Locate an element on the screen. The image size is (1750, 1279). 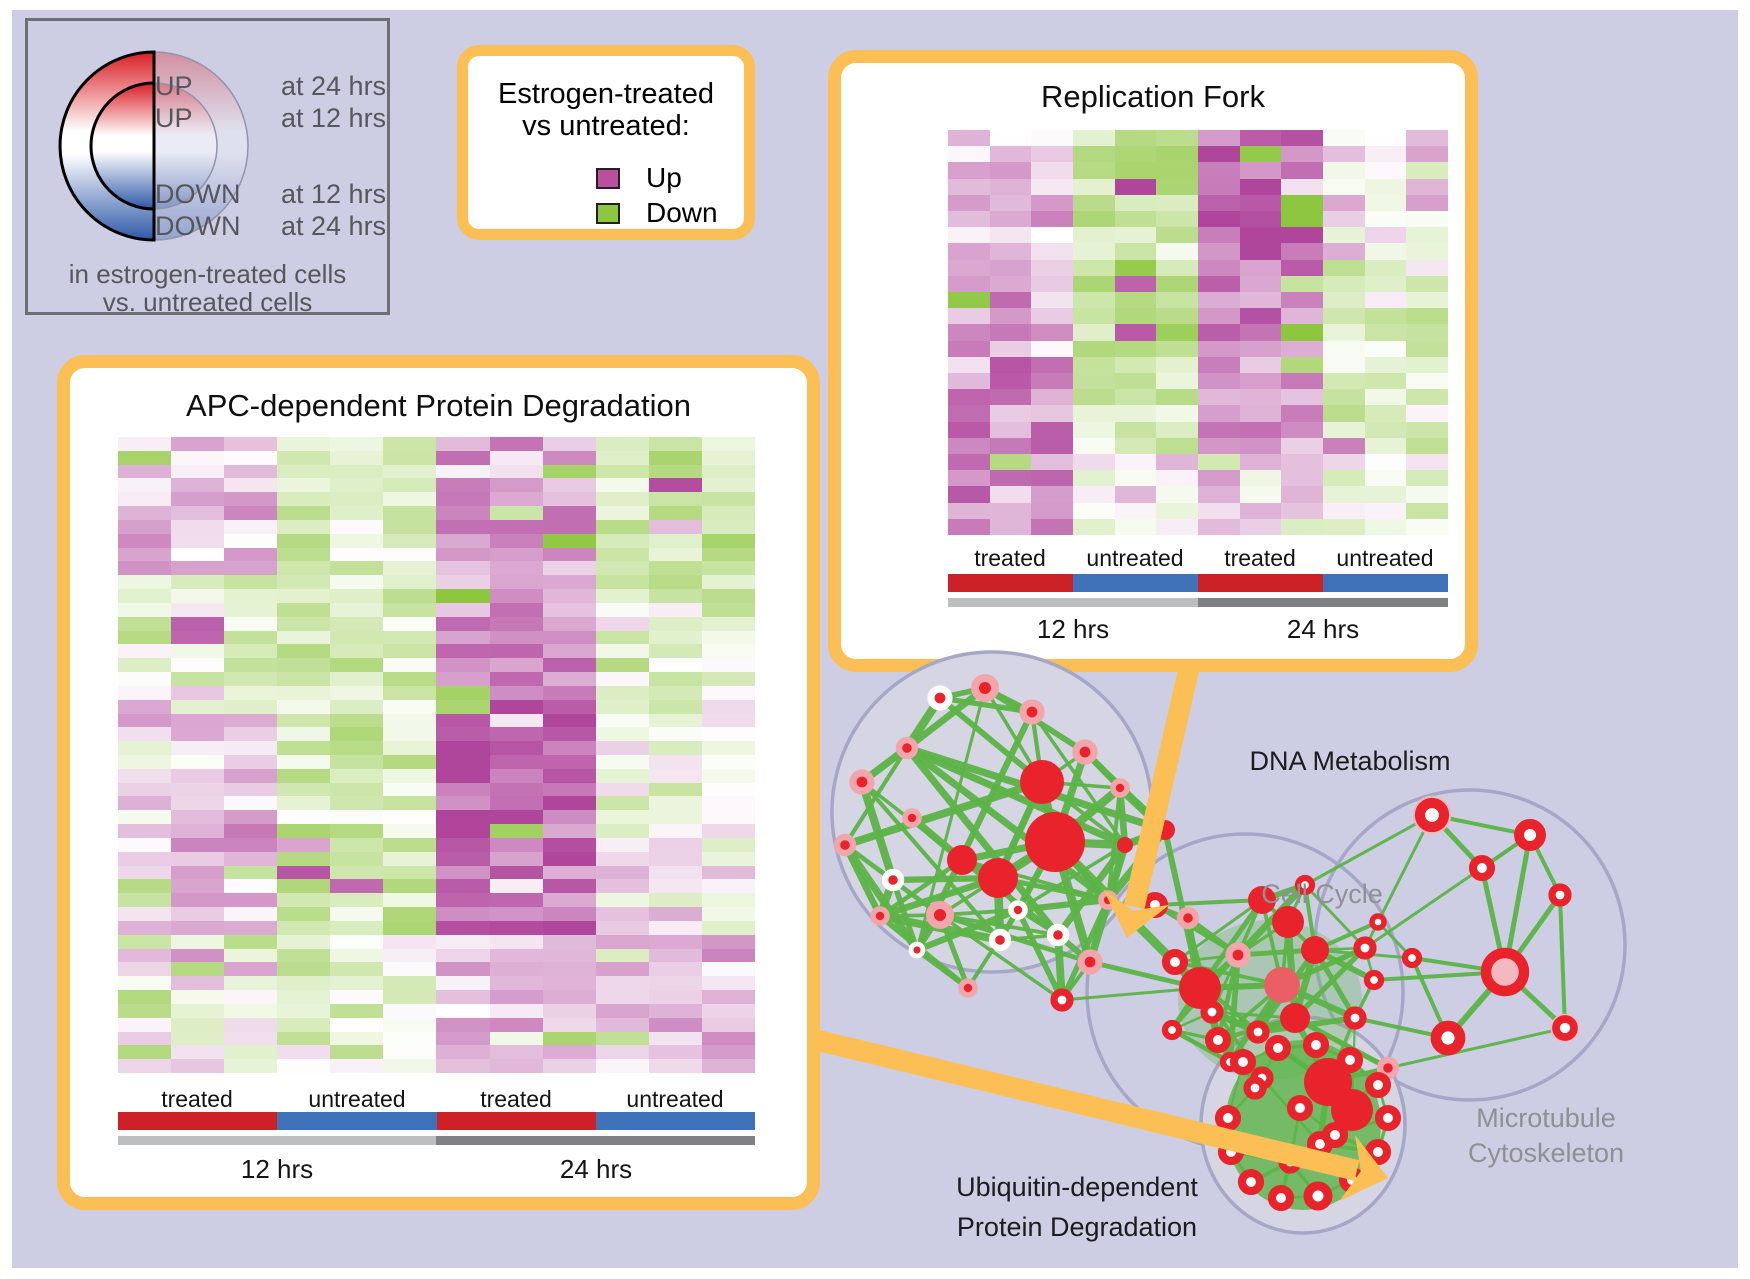
ring-legend-time: at 12 hrs is located at coordinates (334, 194).